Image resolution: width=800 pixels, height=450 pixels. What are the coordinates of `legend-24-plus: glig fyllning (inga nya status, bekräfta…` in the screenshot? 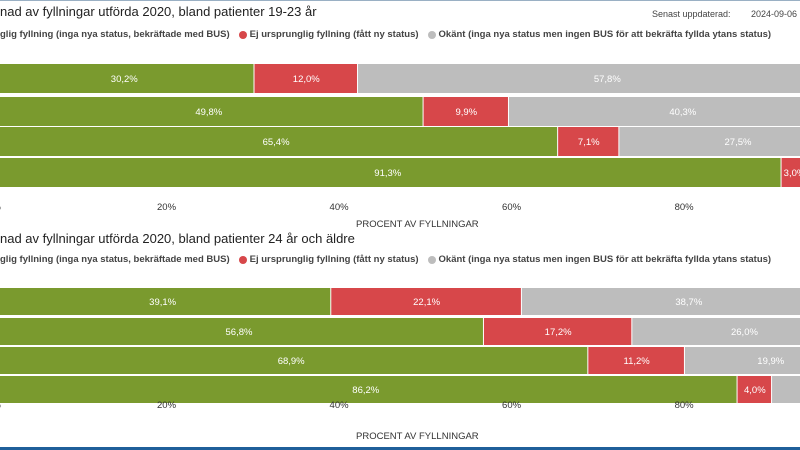 It's located at (390, 259).